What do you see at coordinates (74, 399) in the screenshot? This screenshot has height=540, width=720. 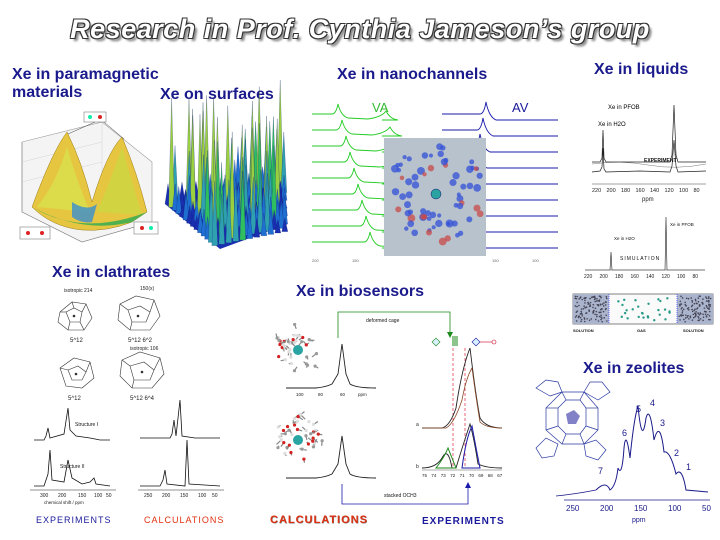 I see `clathrate-cage3-name: 5^12` at bounding box center [74, 399].